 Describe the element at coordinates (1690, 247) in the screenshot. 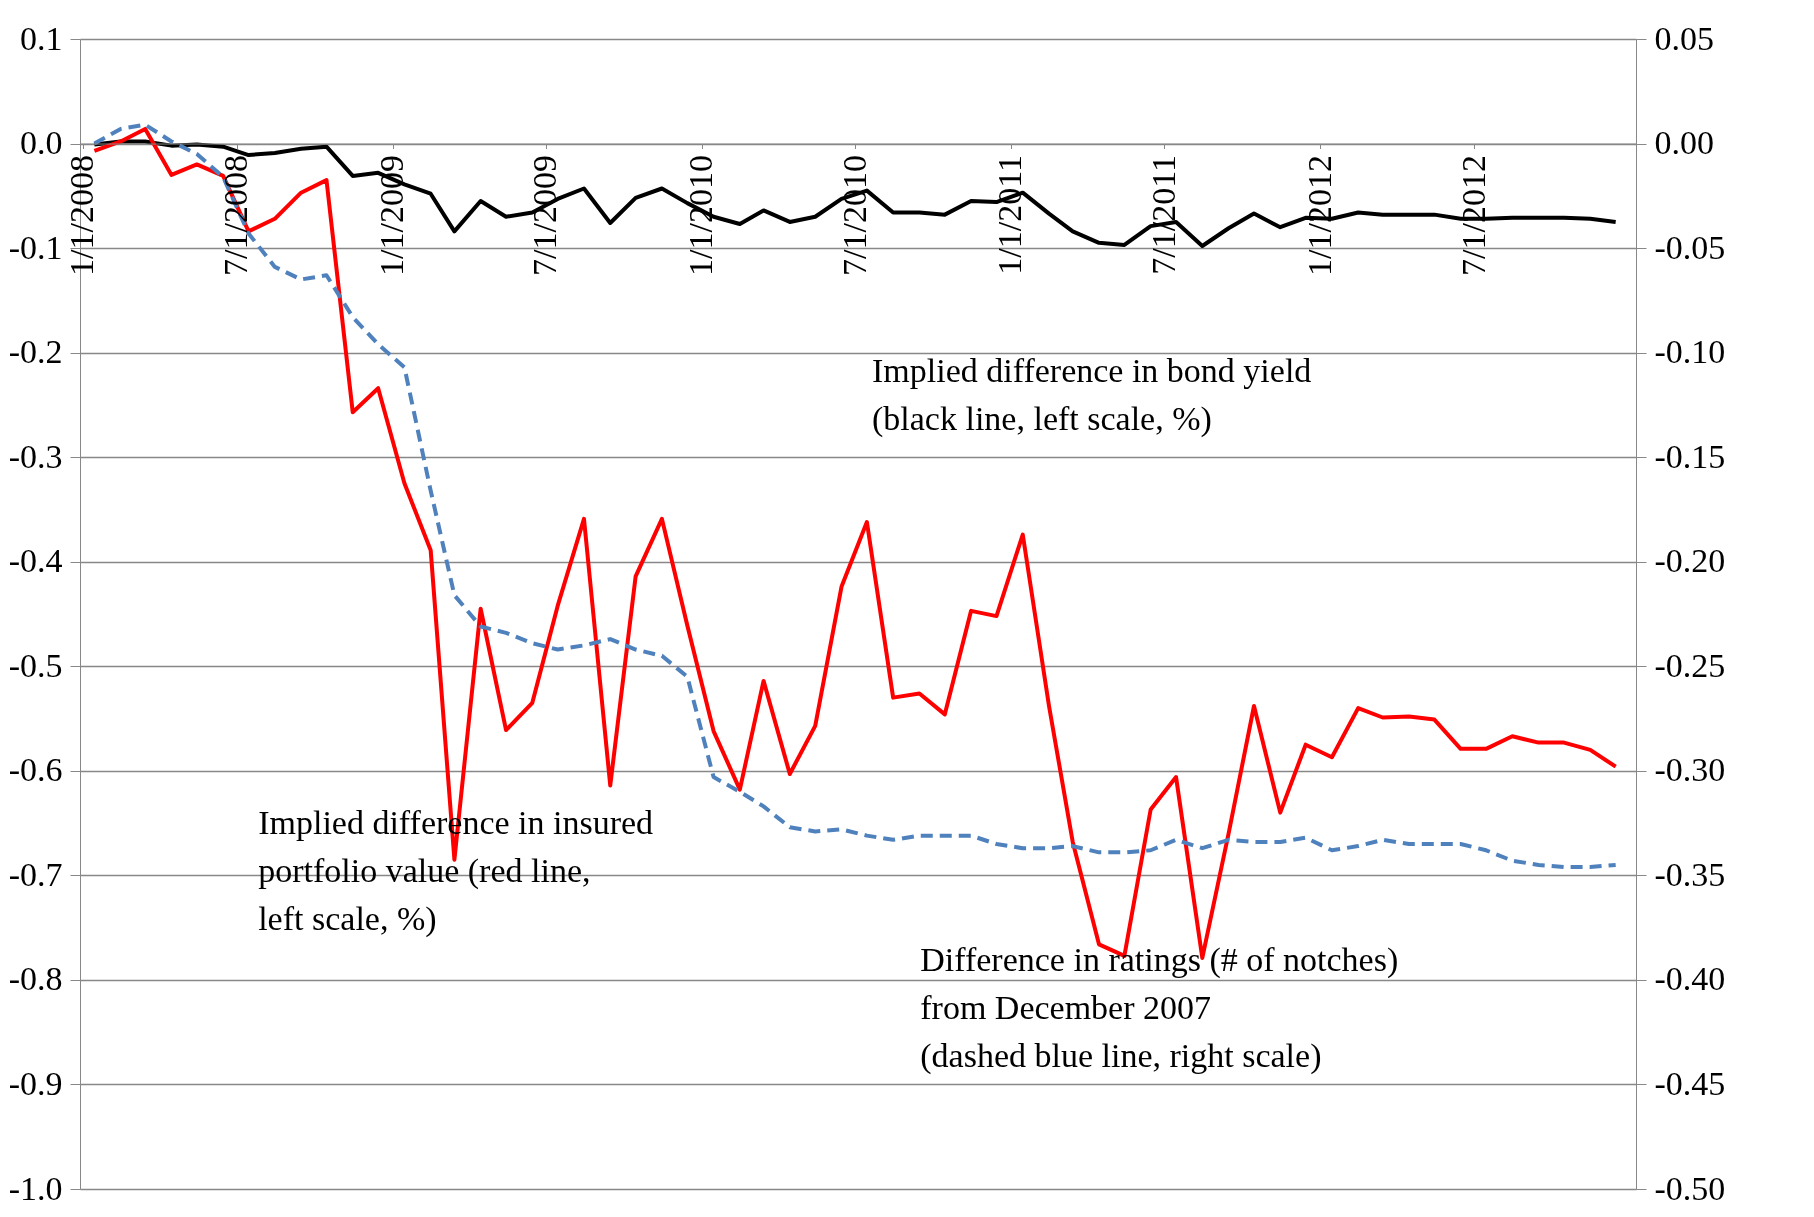

I see `y2-tick-label: -0.05` at that location.